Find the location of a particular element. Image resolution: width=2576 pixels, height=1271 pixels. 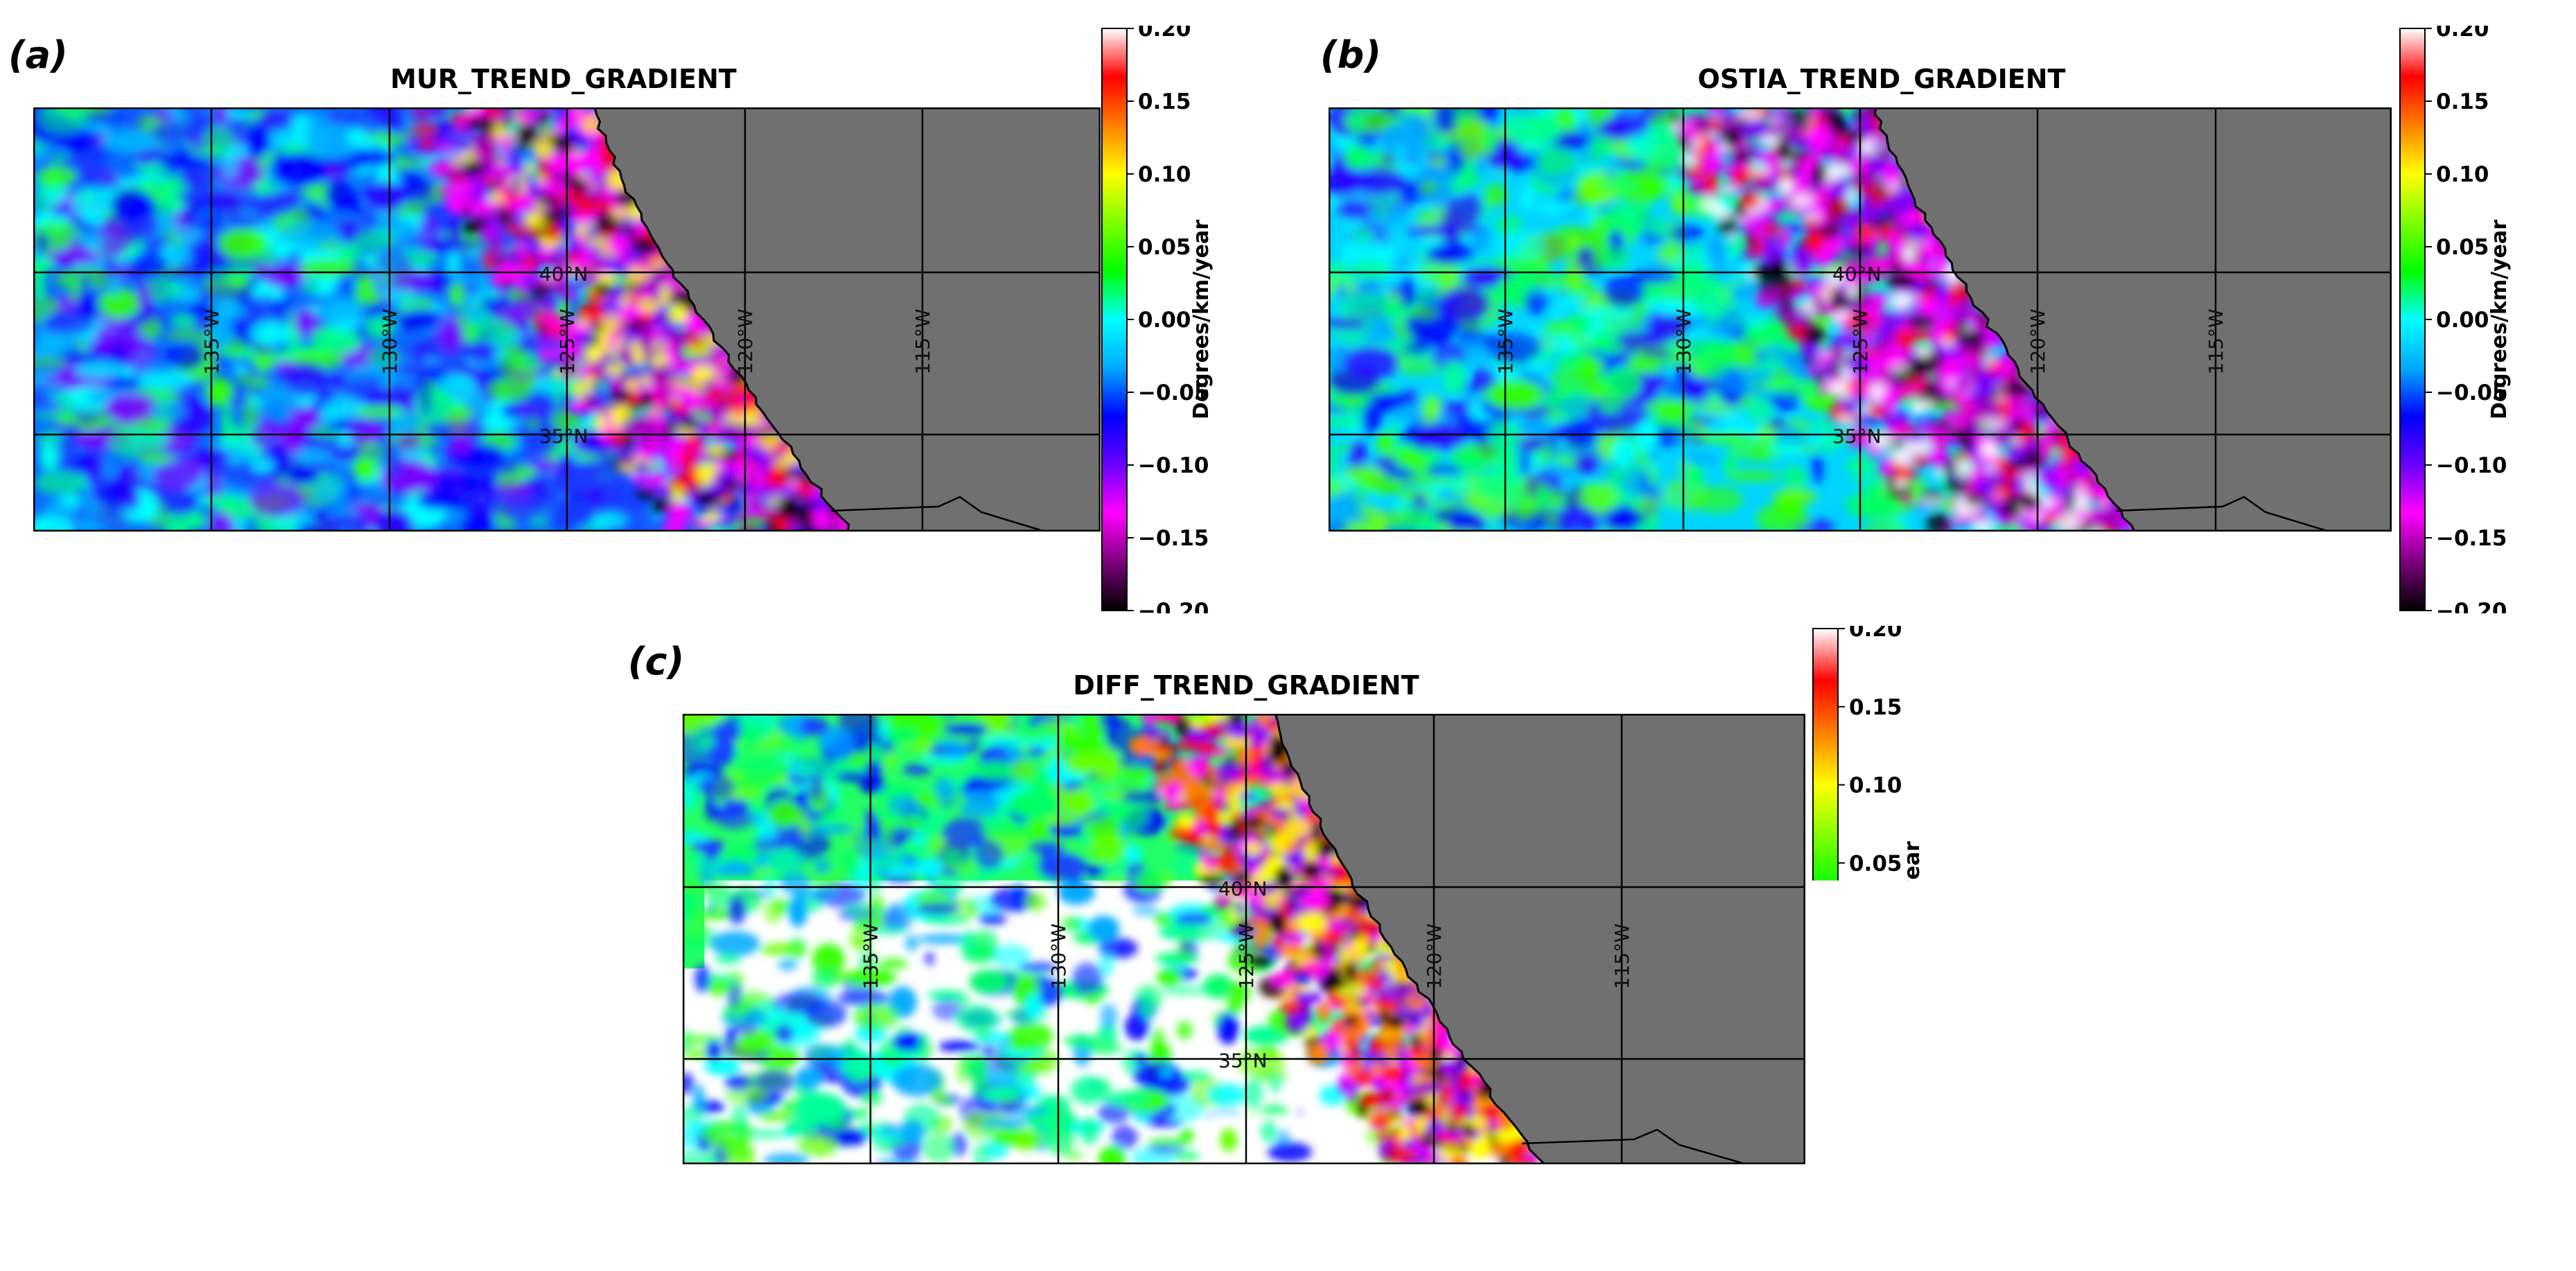

panel-title: MUR_TREND_GRADIENT is located at coordinates (563, 79).